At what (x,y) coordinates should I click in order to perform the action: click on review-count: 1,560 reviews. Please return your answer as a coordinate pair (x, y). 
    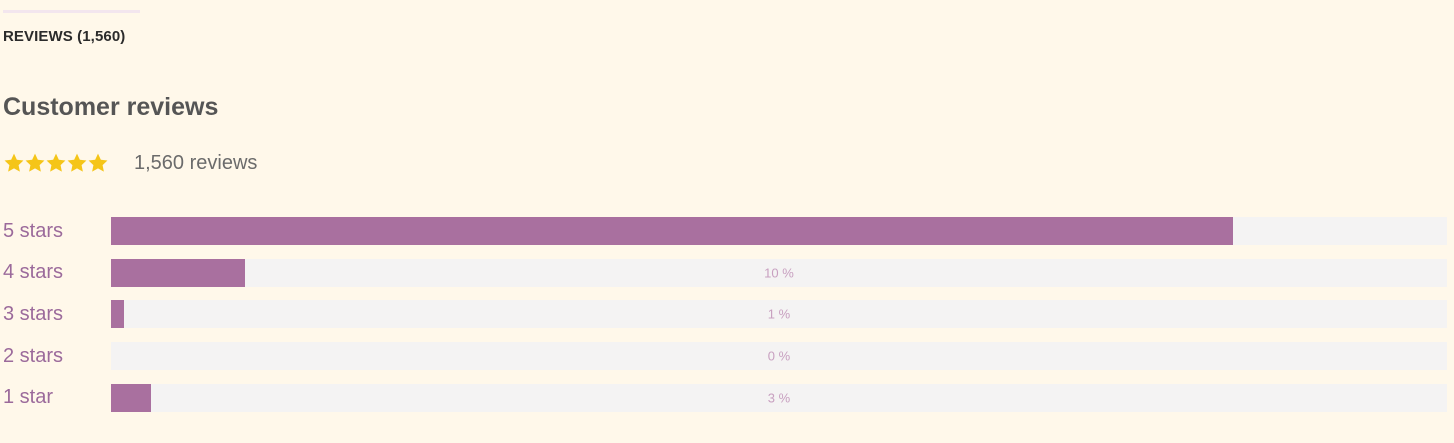
    Looking at the image, I should click on (196, 162).